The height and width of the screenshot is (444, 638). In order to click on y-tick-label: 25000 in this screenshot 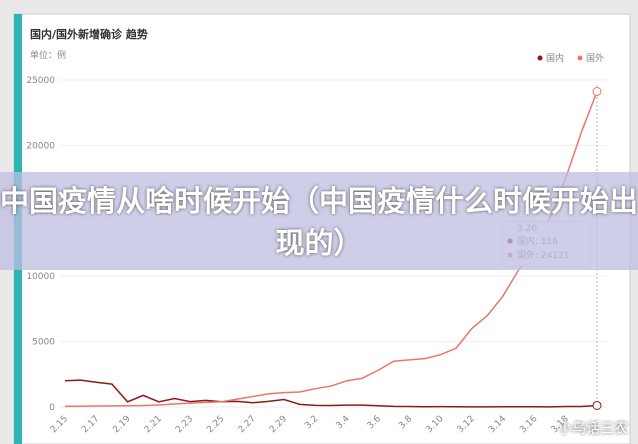, I will do `click(40, 81)`.